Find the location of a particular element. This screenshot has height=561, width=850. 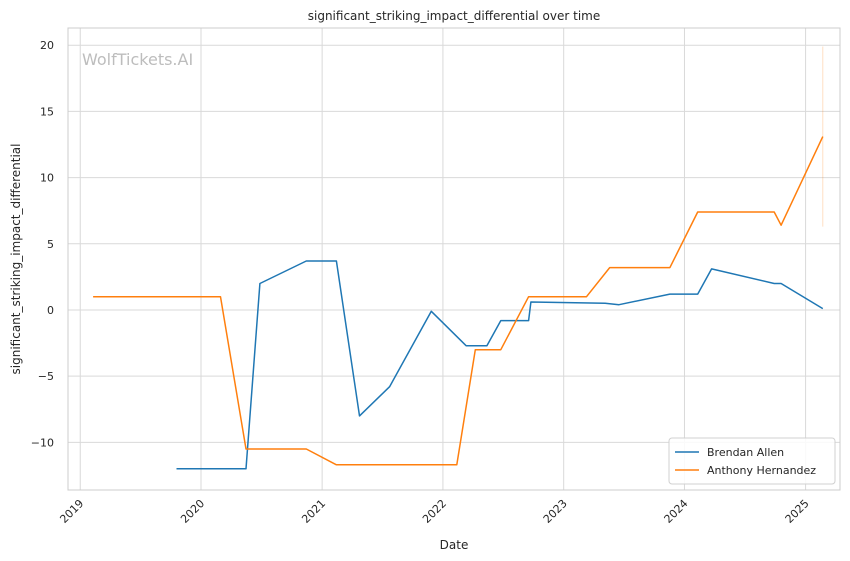

x-tick-label: 2021 is located at coordinates (313, 511).